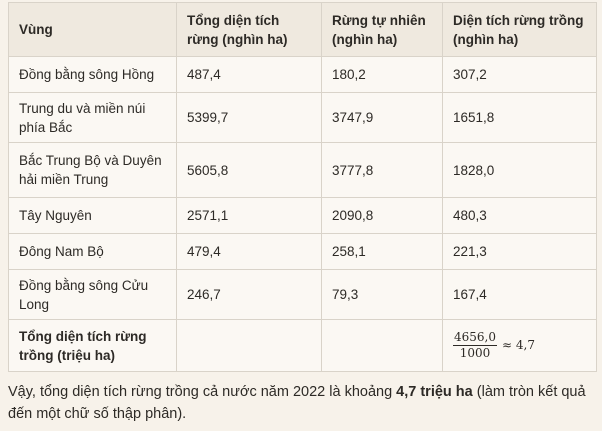 This screenshot has width=602, height=431. What do you see at coordinates (519, 117) in the screenshot?
I see `cell-planted: 1651,8` at bounding box center [519, 117].